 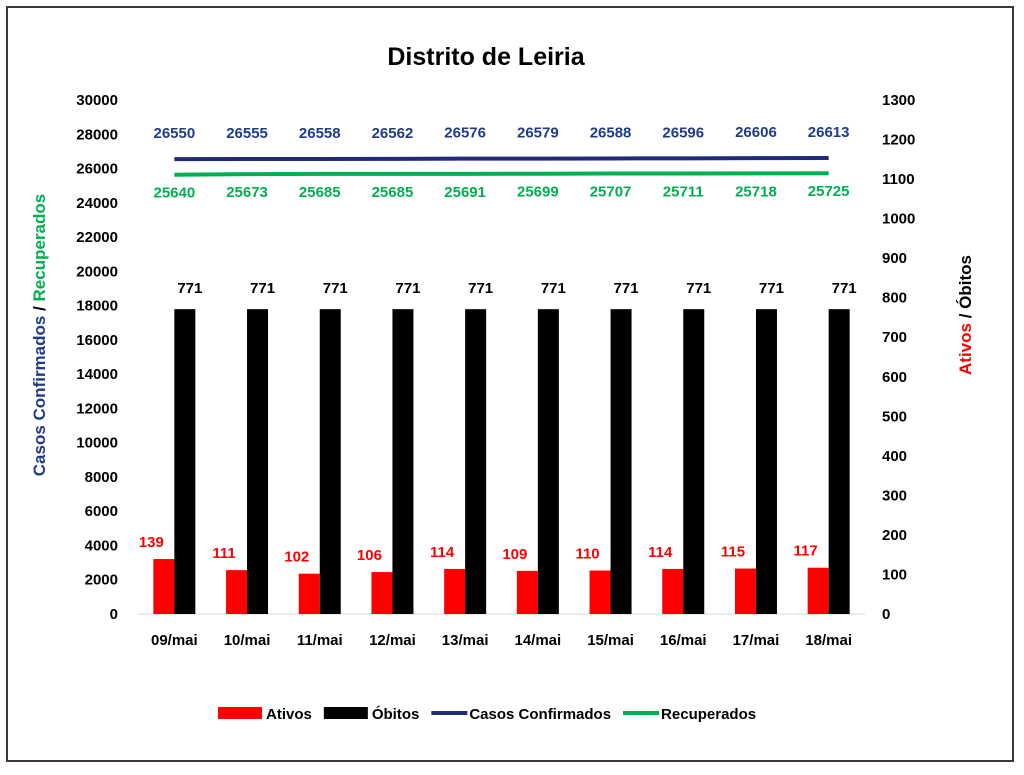 I want to click on left-tick-label: 30000, so click(x=97, y=100).